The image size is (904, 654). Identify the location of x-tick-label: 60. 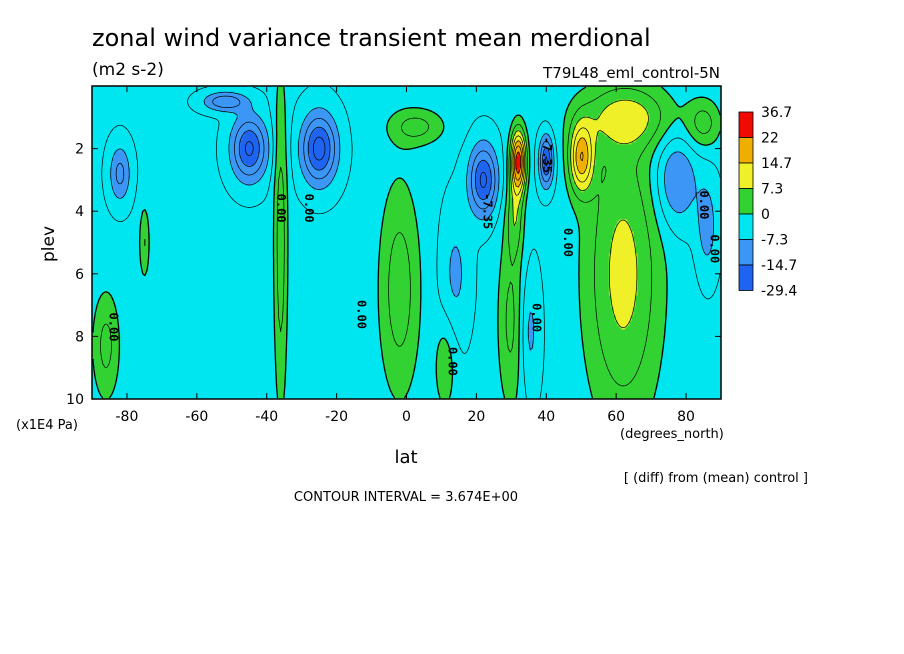
(616, 417).